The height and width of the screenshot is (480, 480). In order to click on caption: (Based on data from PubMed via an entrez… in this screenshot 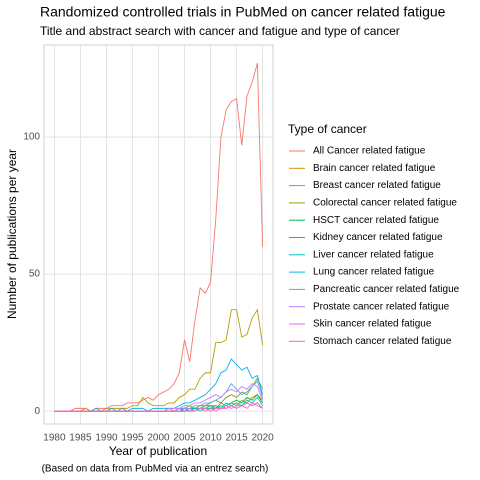, I will do `click(155, 469)`.